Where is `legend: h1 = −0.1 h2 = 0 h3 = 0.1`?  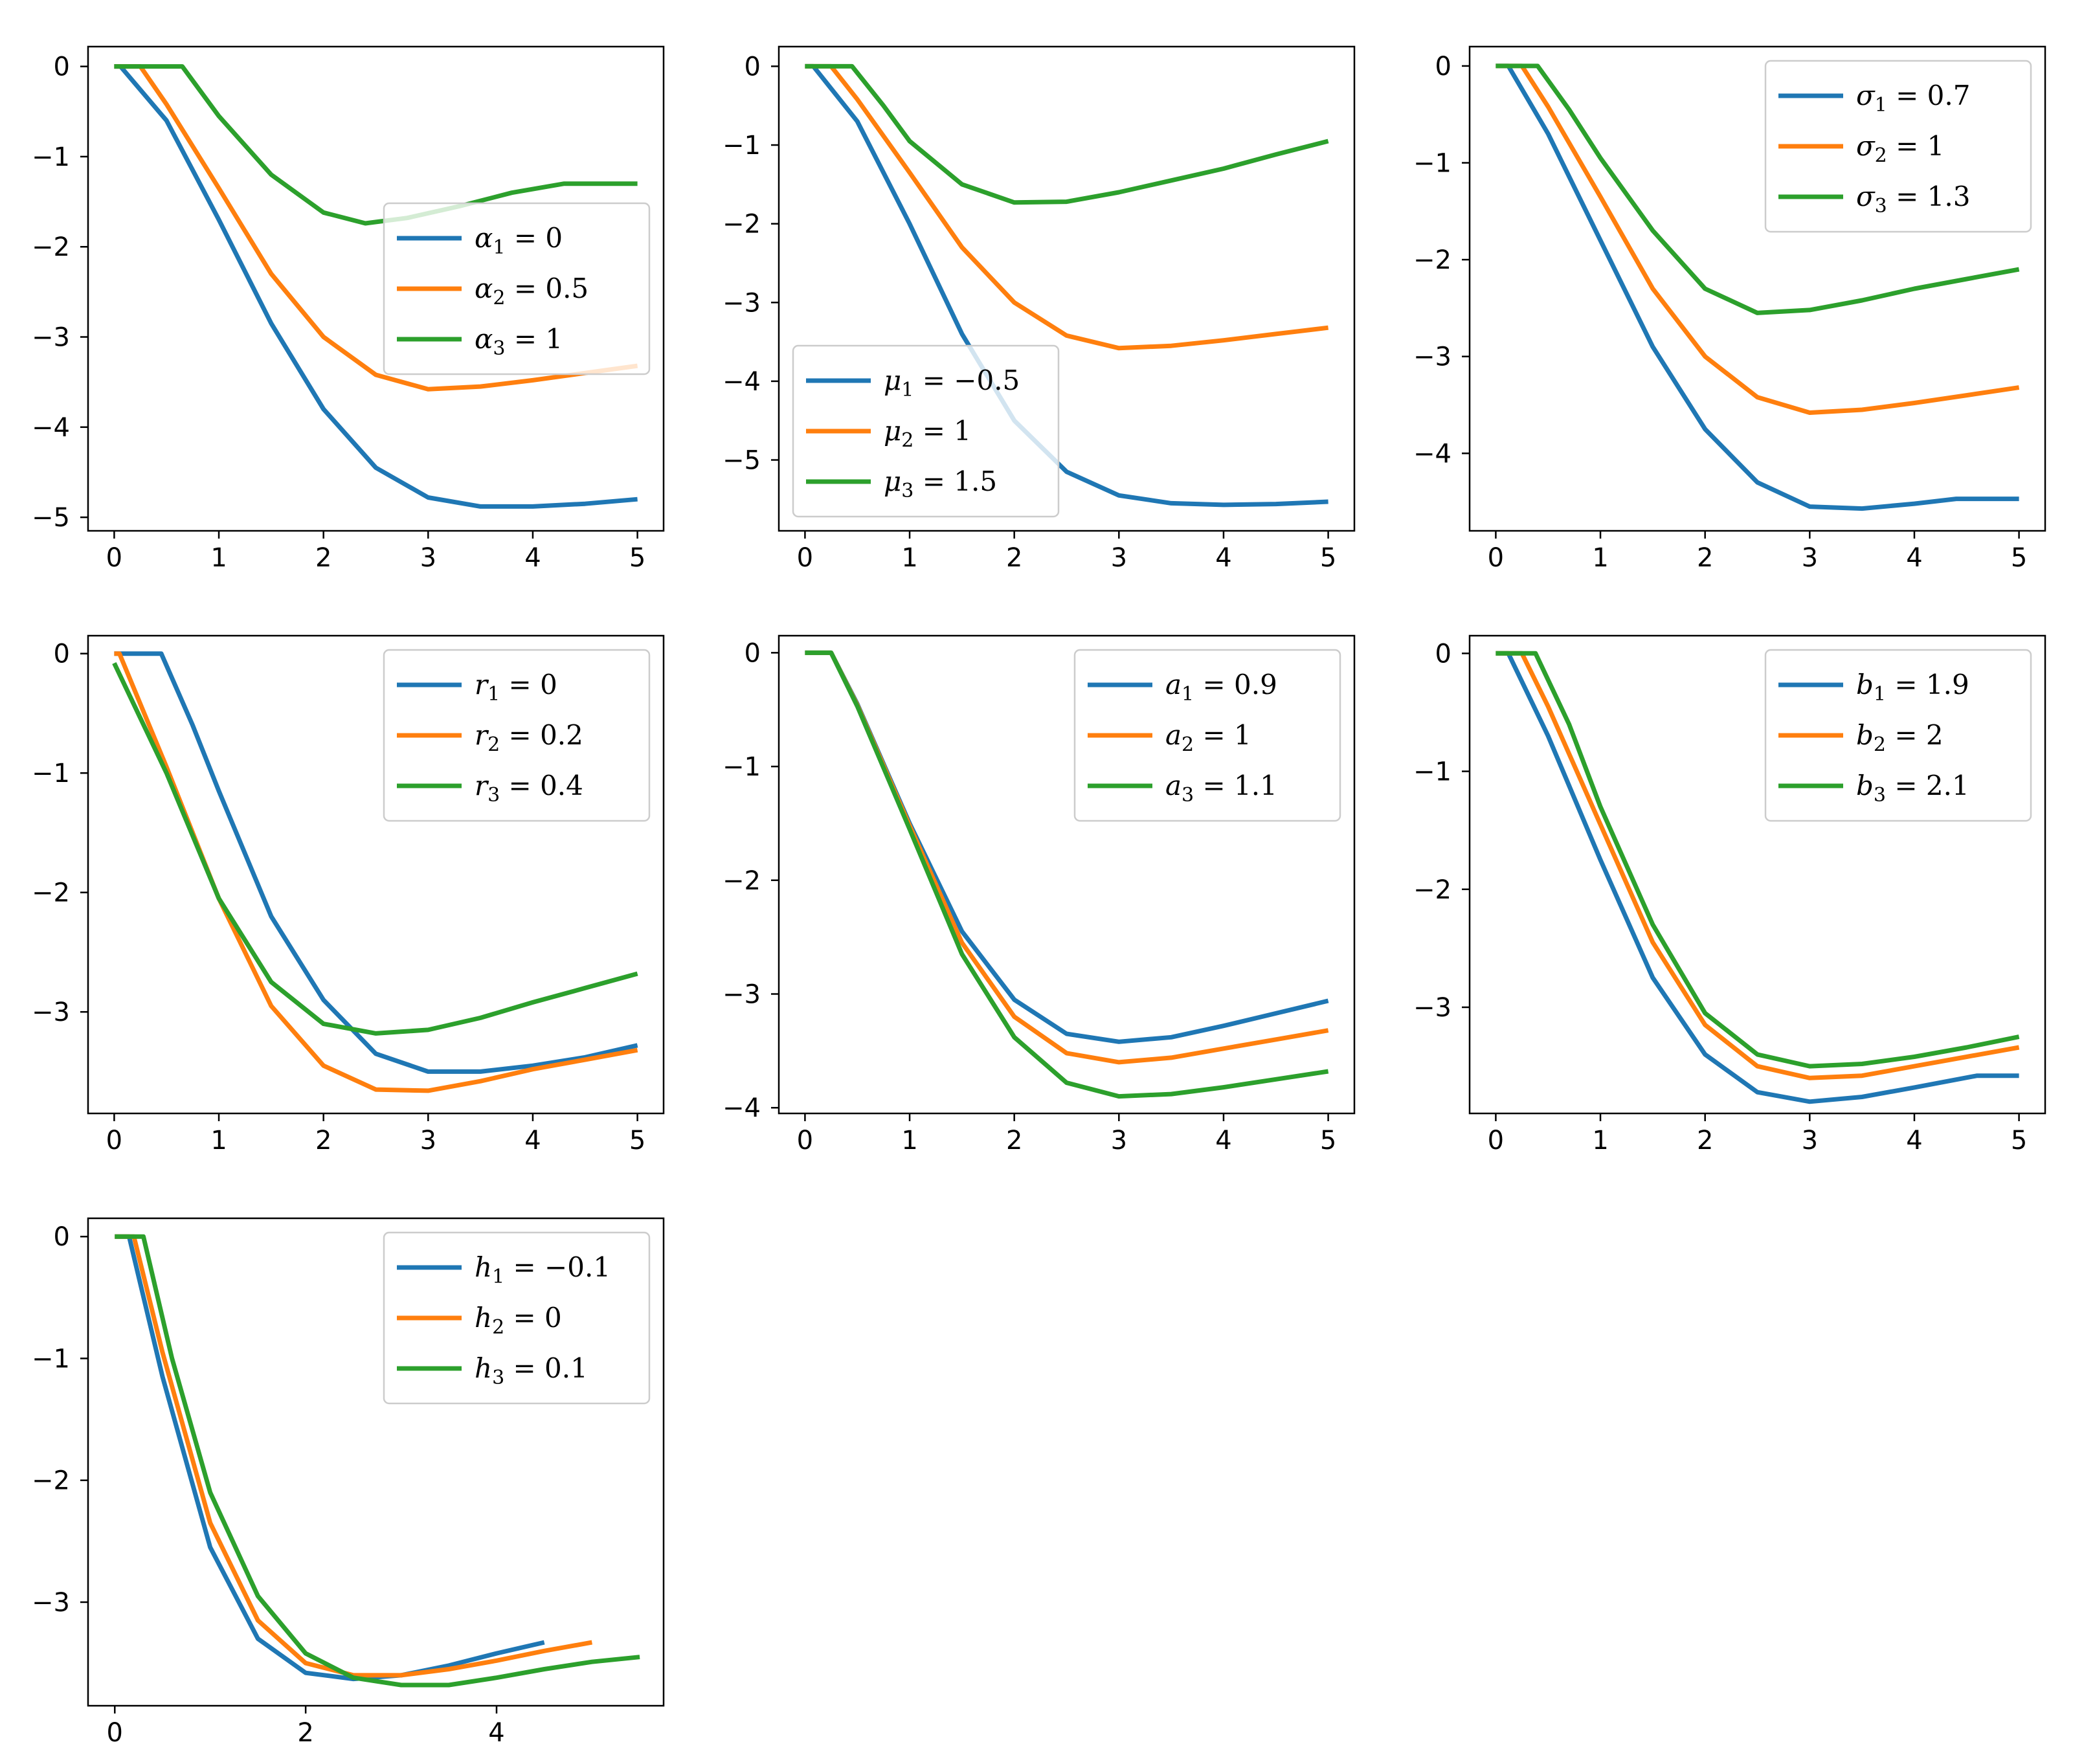
legend: h1 = −0.1 h2 = 0 h3 = 0.1 is located at coordinates (517, 1318).